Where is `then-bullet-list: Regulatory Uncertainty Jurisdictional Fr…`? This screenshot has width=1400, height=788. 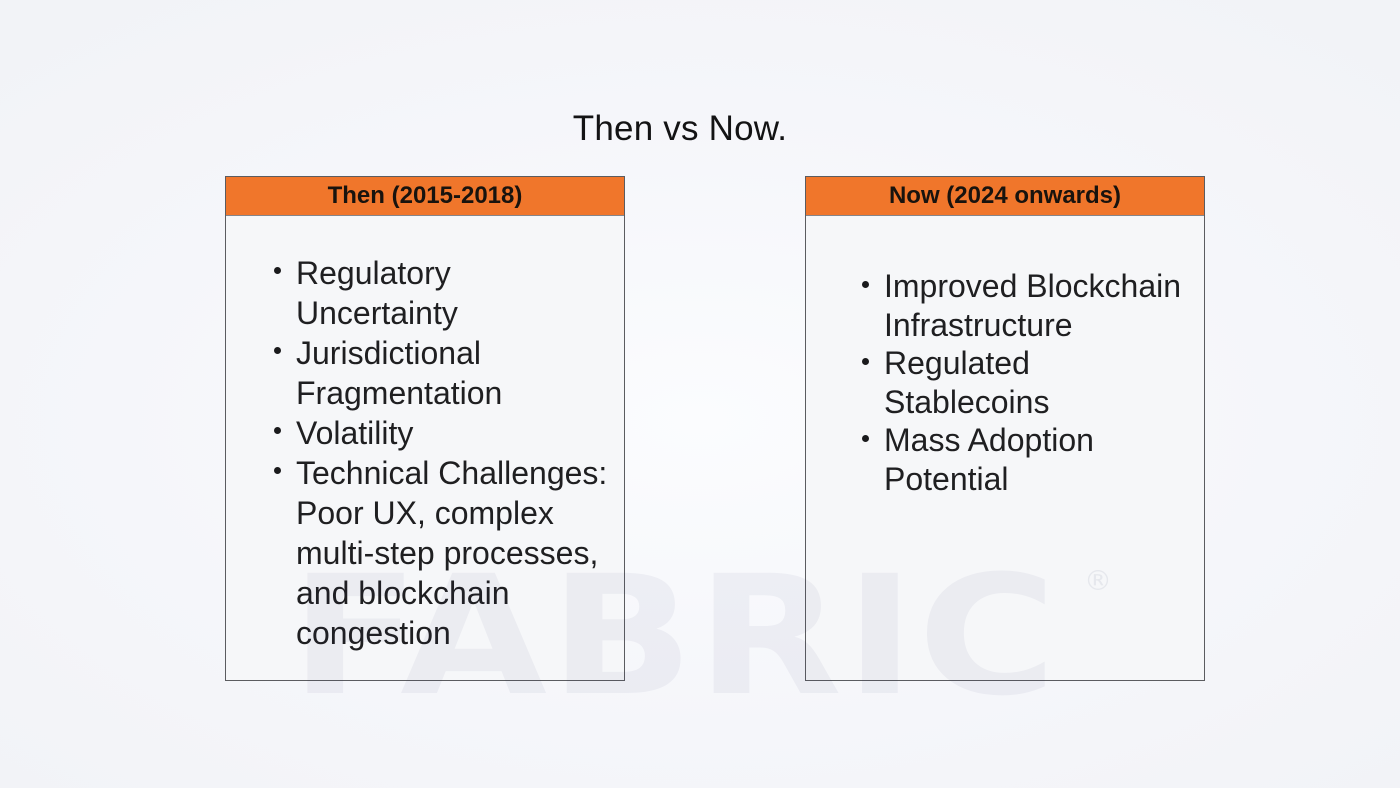 then-bullet-list: Regulatory Uncertainty Jurisdictional Fr… is located at coordinates (421, 453).